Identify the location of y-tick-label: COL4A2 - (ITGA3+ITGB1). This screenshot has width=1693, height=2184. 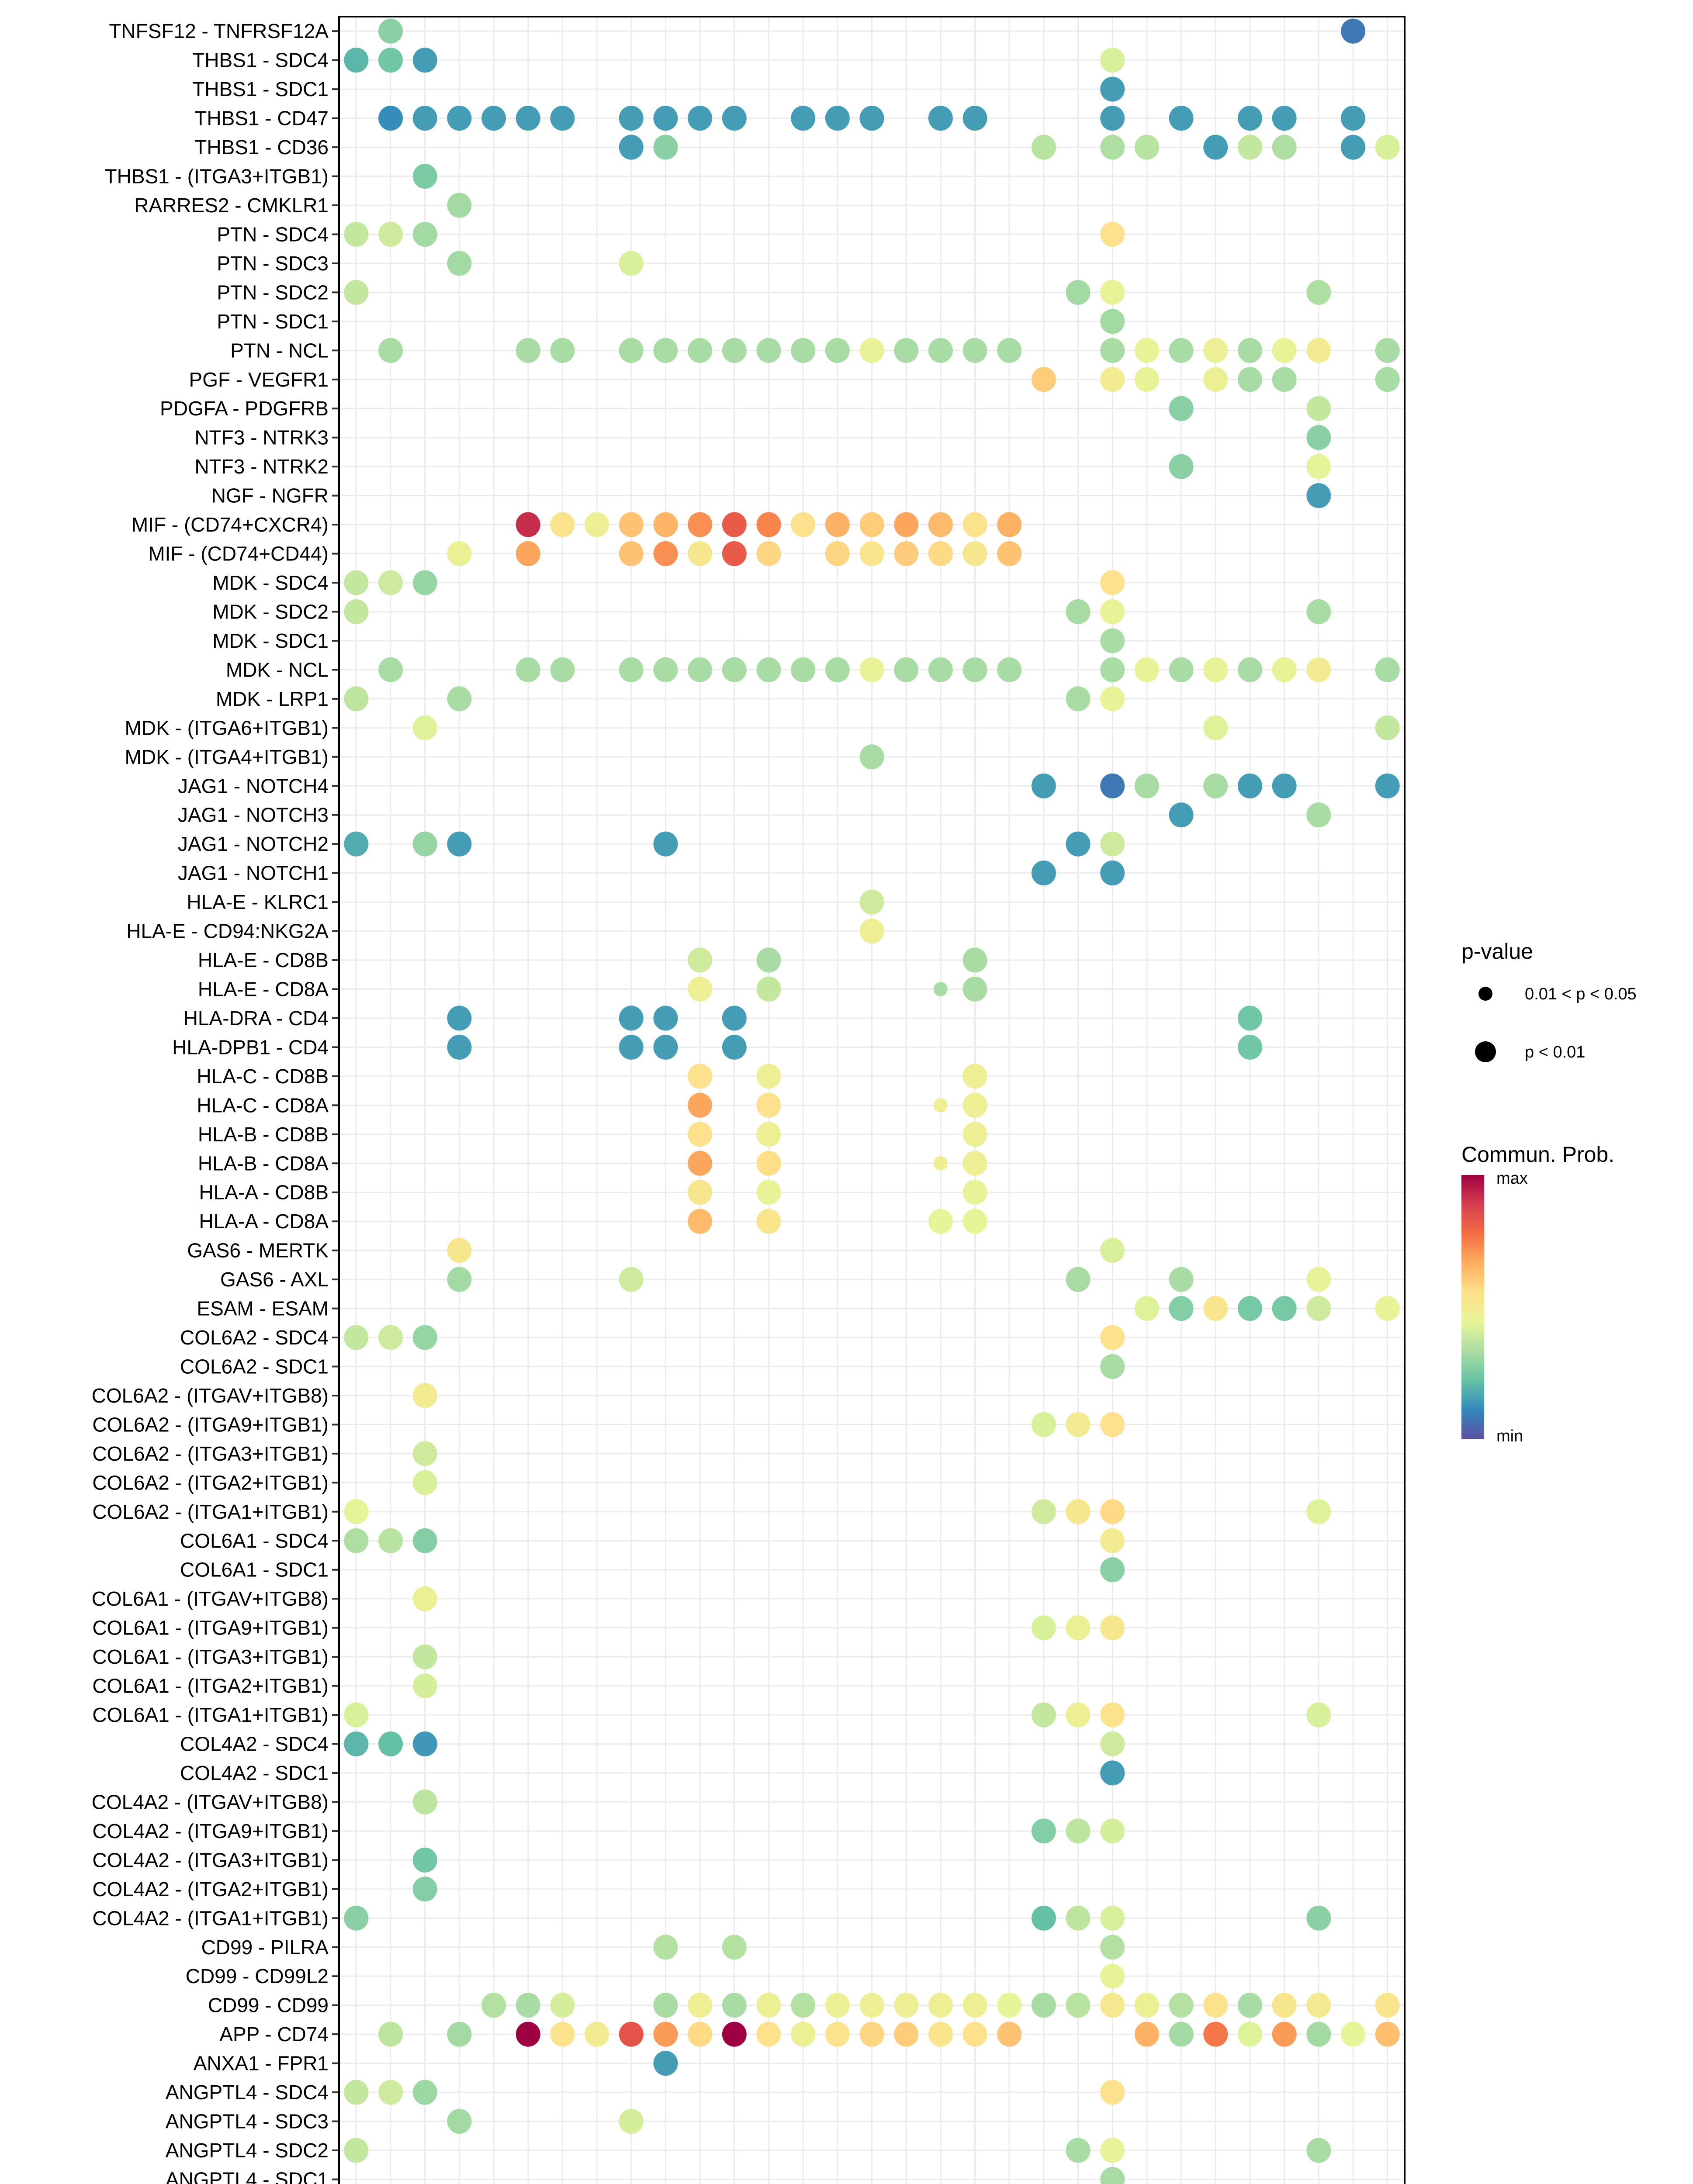
(210, 1860).